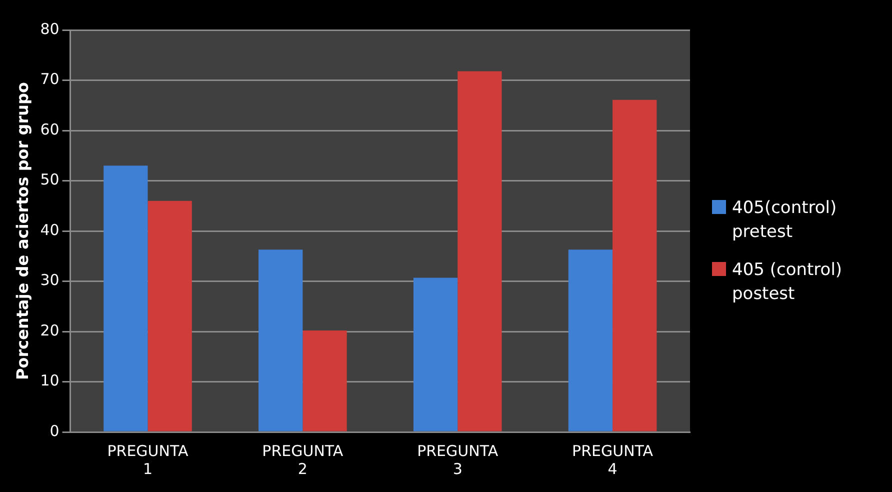 The image size is (892, 492). I want to click on y-tick-label: 80, so click(50, 29).